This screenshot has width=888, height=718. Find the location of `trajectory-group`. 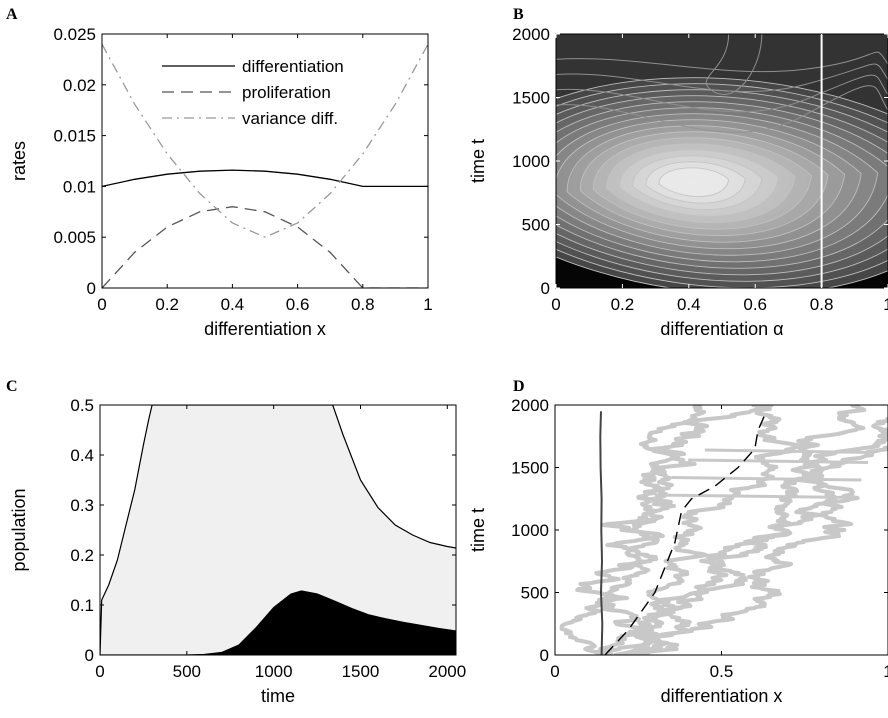

trajectory-group is located at coordinates (723, 530).